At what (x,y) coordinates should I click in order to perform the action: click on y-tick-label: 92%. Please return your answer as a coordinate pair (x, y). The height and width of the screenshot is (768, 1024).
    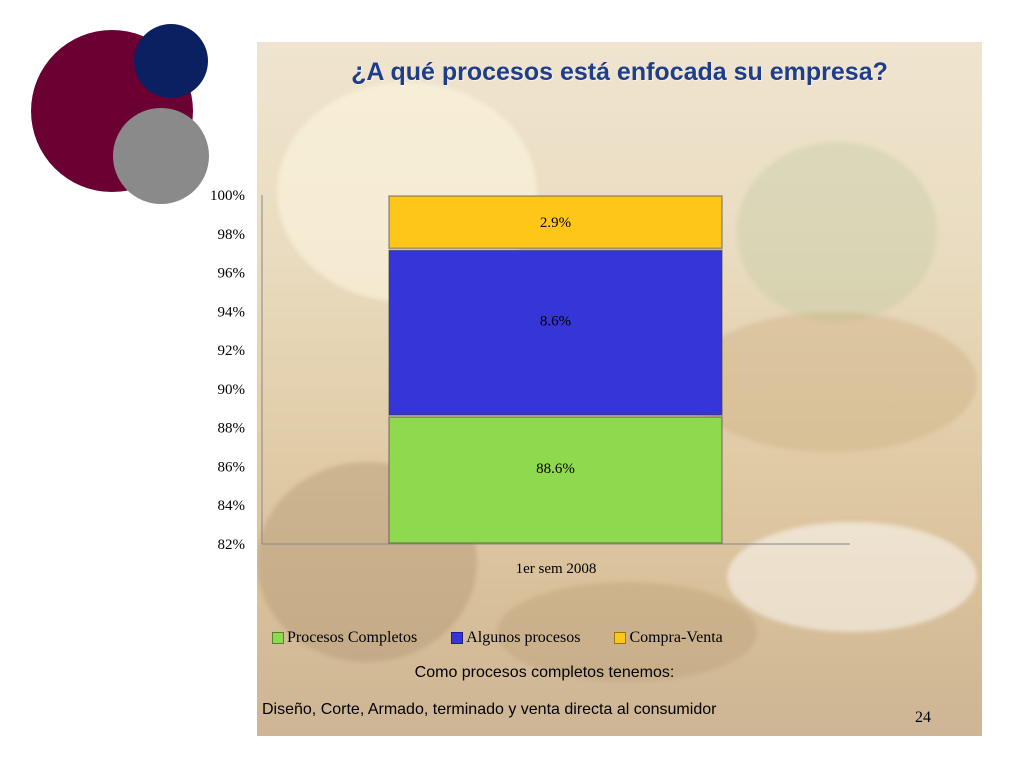
    Looking at the image, I should click on (232, 351).